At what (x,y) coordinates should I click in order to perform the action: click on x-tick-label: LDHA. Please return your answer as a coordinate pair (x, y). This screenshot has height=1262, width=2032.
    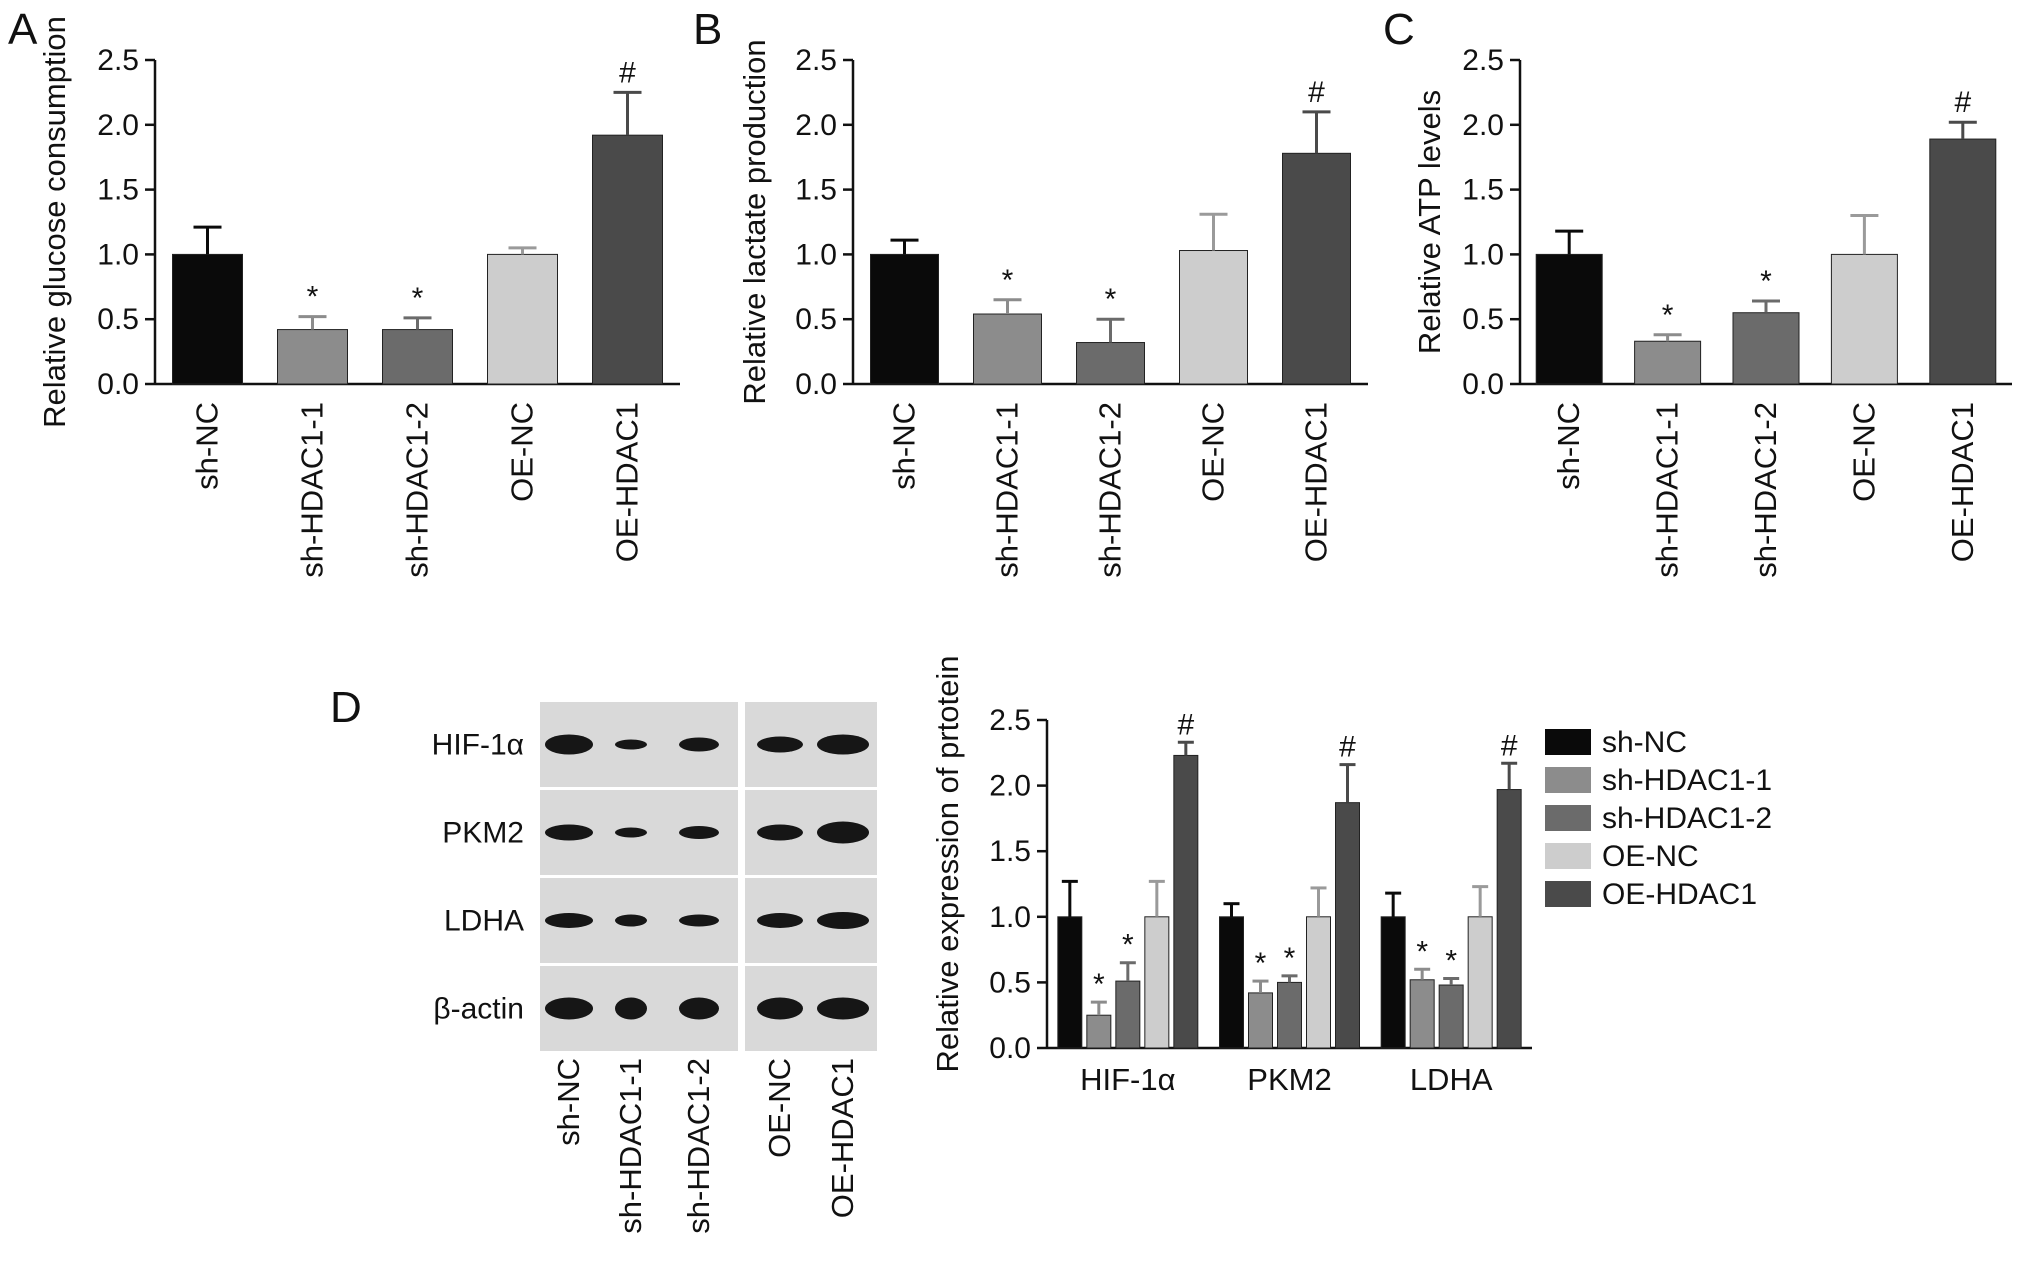
    Looking at the image, I should click on (1451, 1079).